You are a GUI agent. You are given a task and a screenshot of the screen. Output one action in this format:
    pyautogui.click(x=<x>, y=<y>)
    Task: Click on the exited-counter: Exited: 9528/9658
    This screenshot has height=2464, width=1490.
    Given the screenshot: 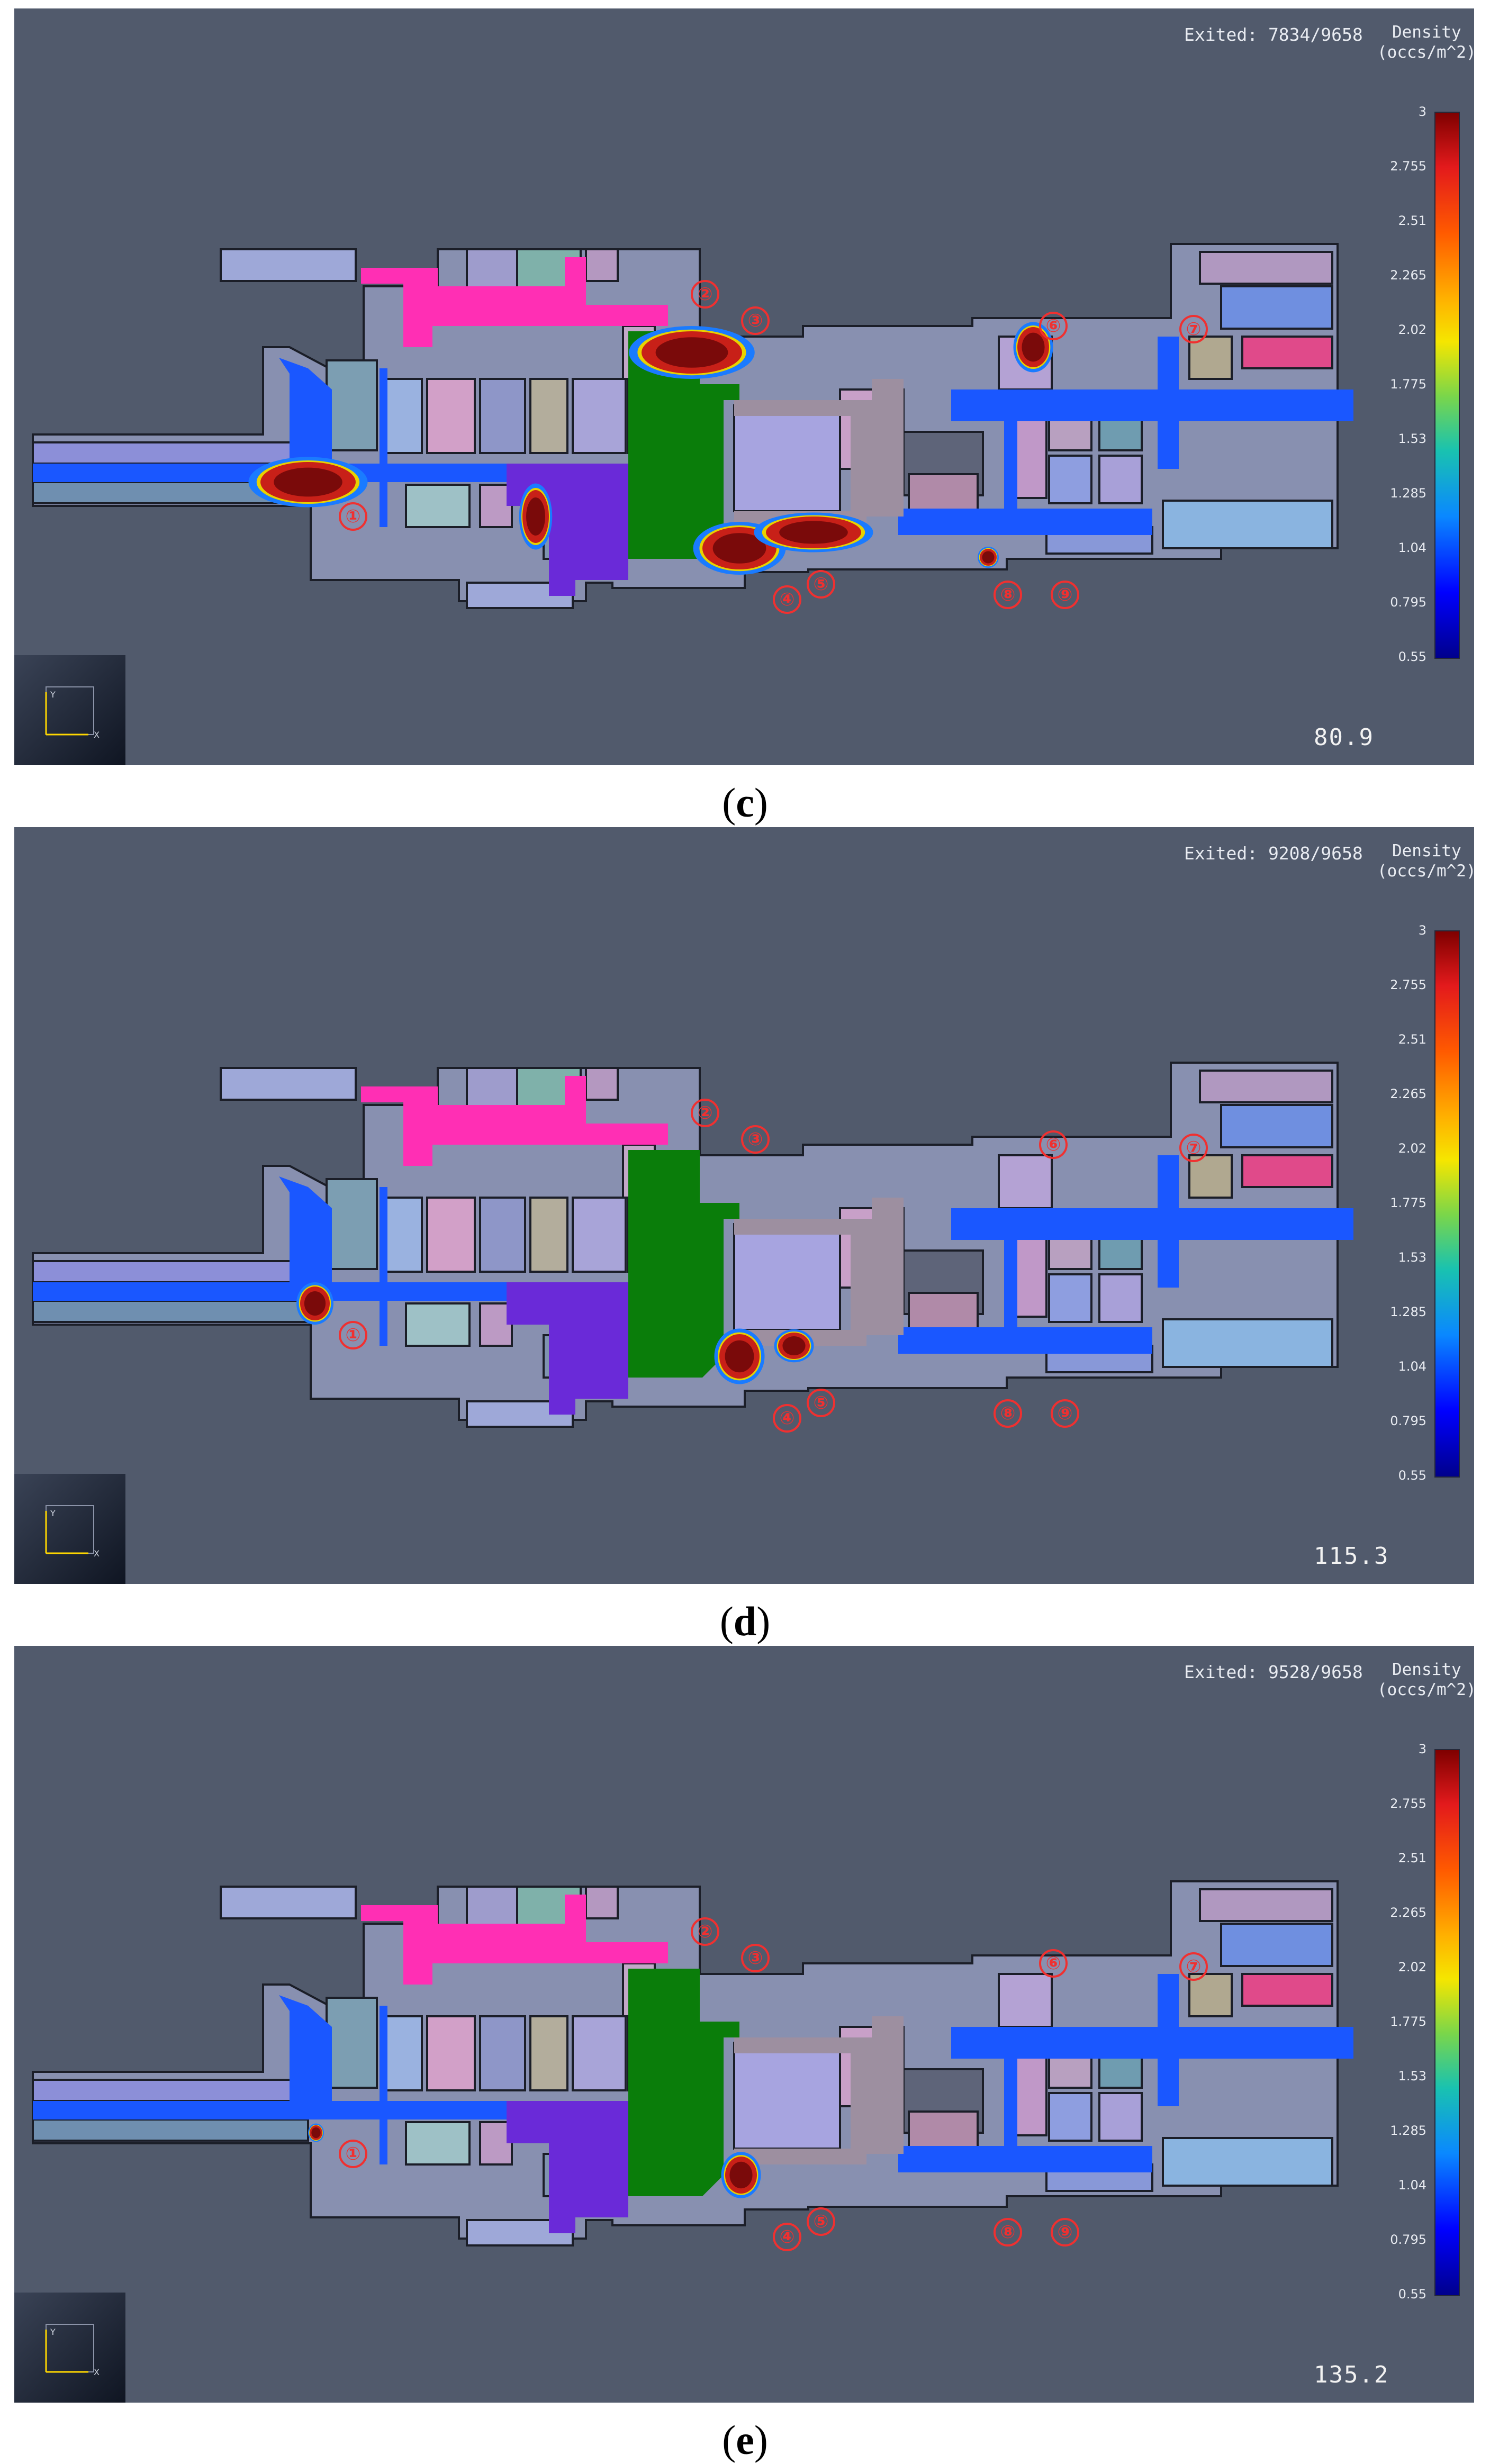 What is the action you would take?
    pyautogui.click(x=1273, y=1672)
    